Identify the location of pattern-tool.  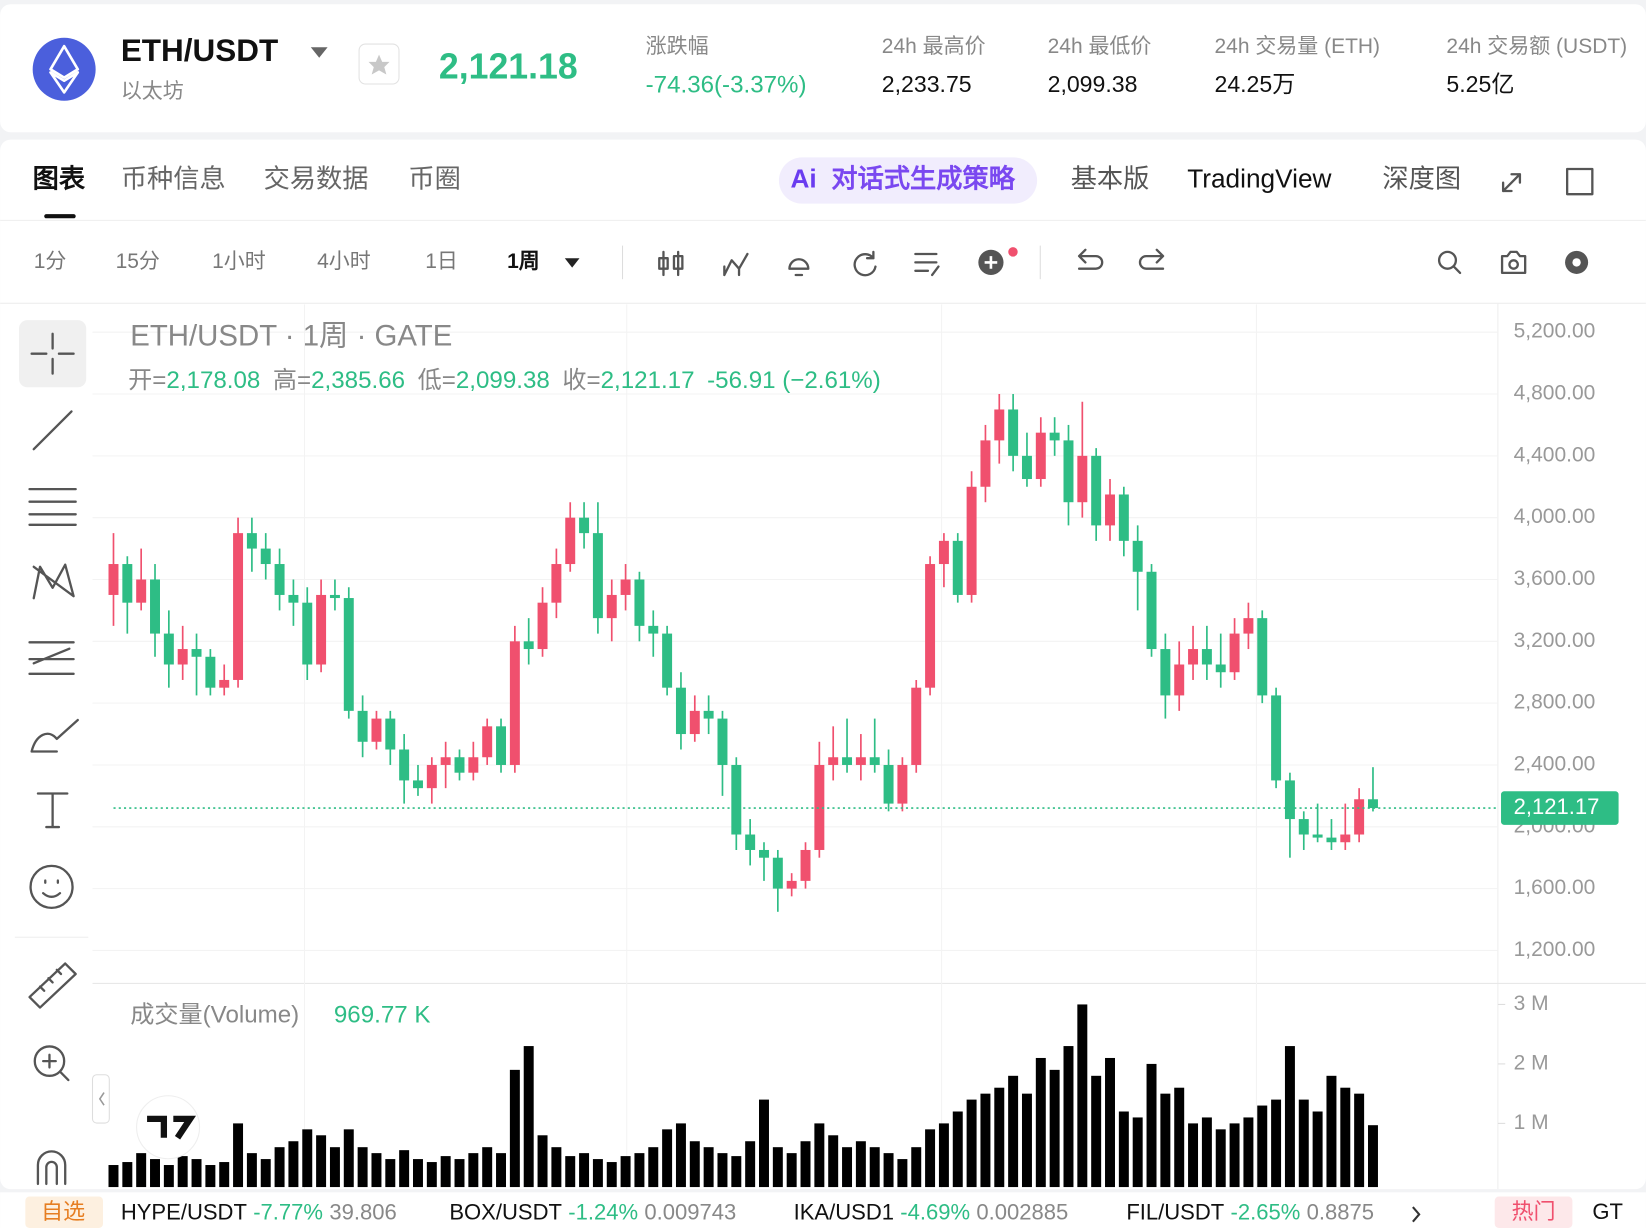
(53, 581).